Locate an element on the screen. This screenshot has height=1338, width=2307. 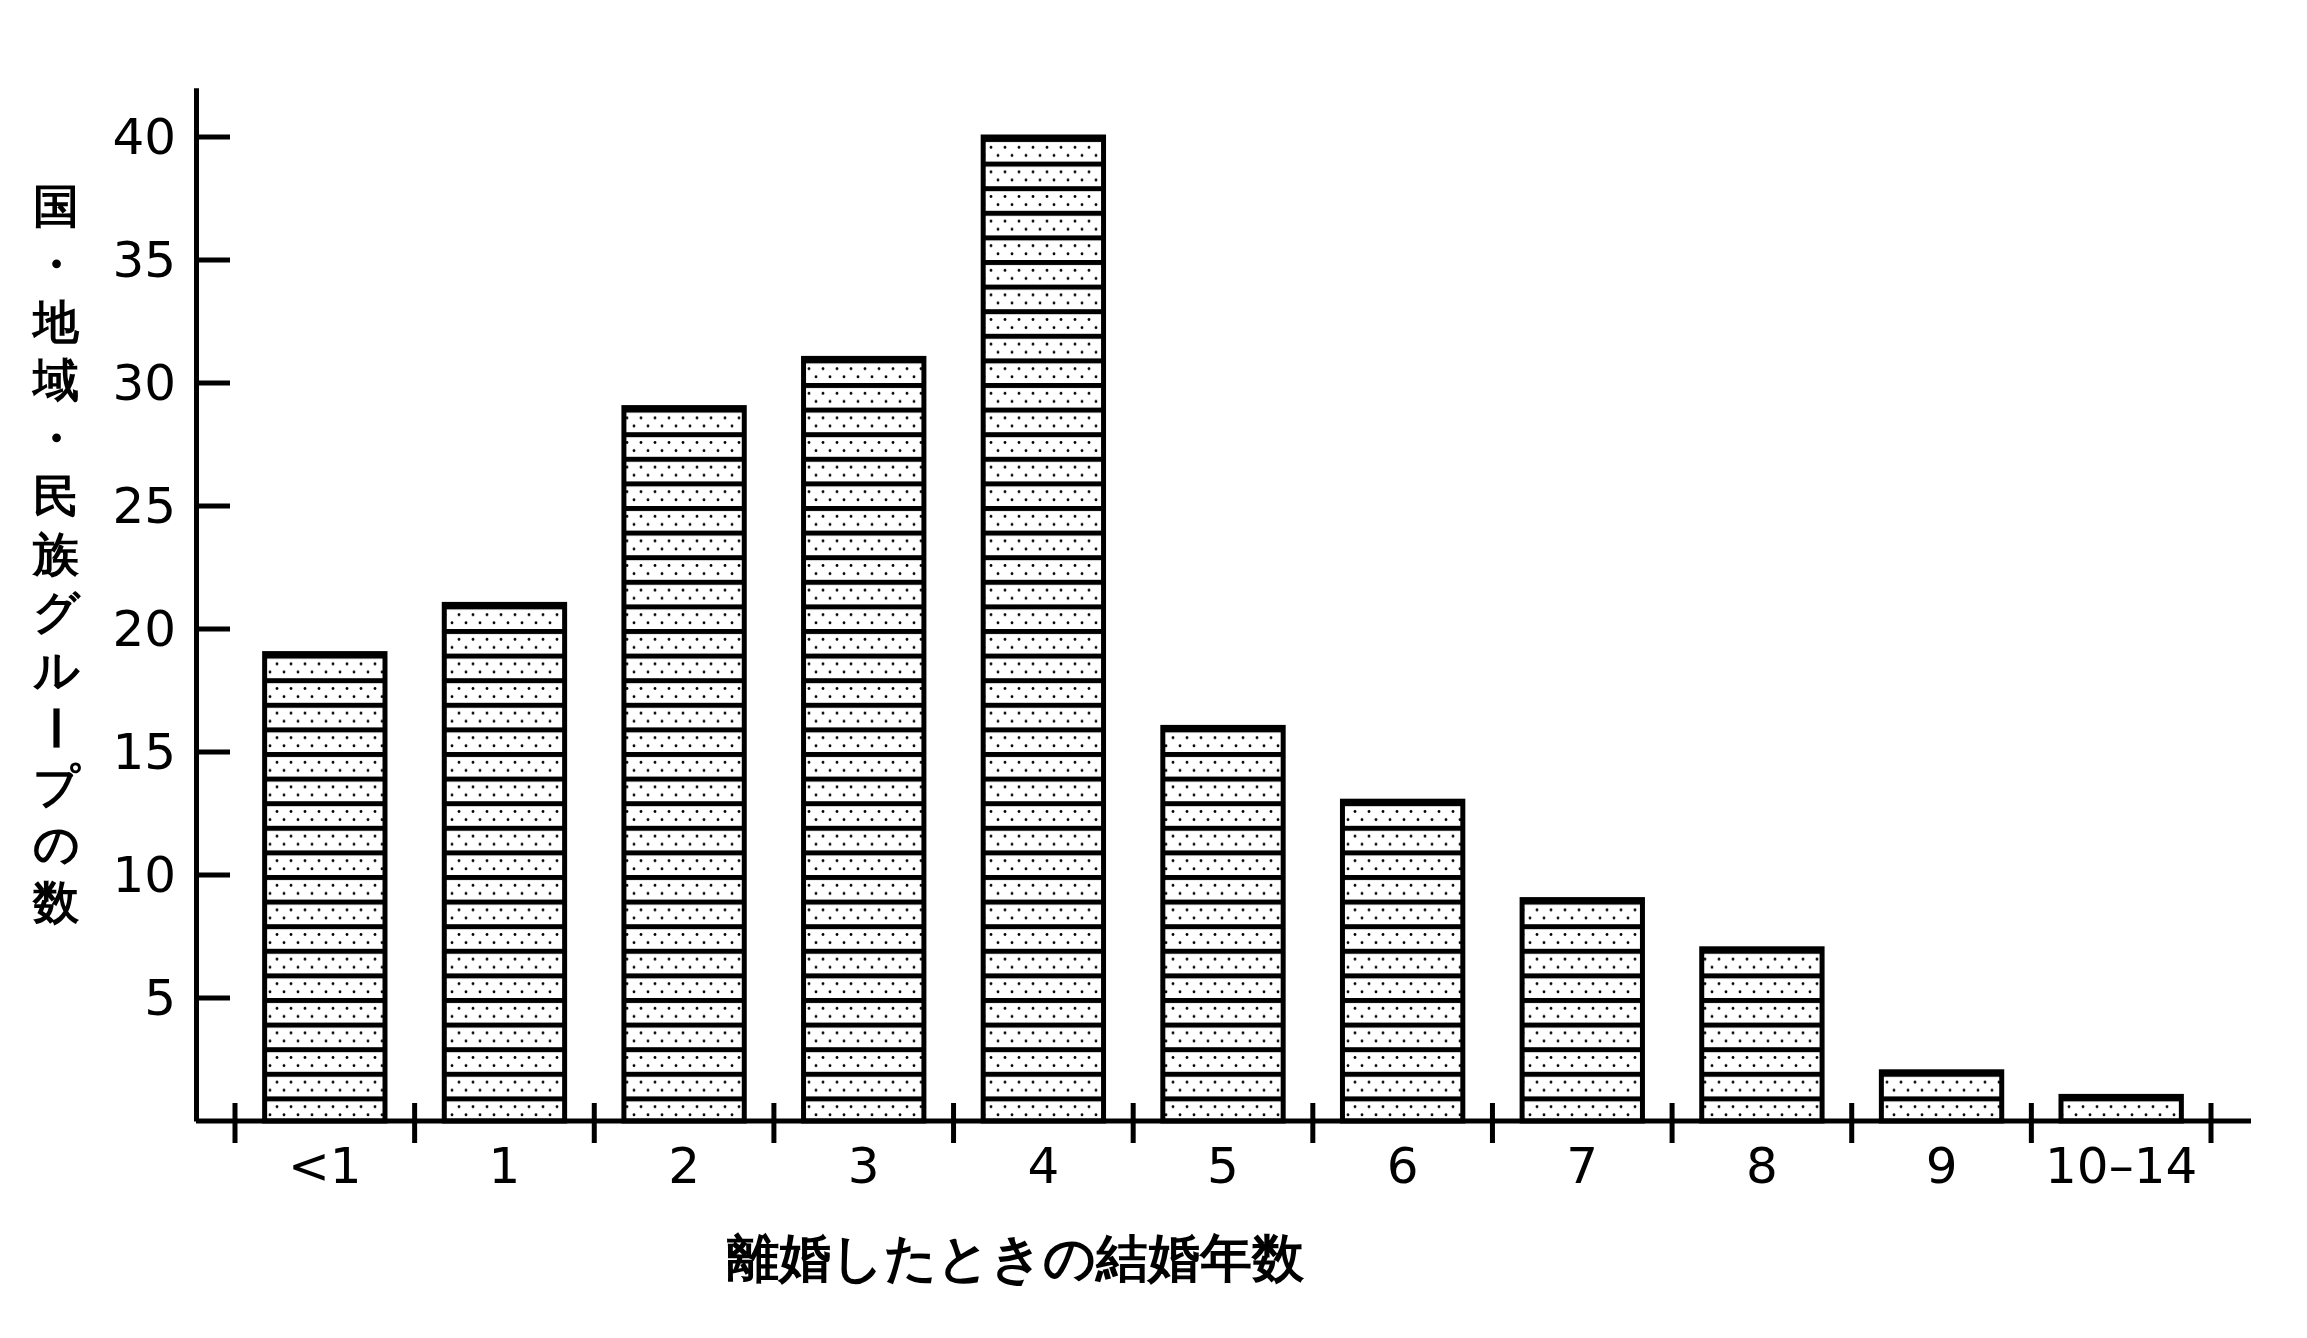
x-tick-label: 5 is located at coordinates (1223, 1165).